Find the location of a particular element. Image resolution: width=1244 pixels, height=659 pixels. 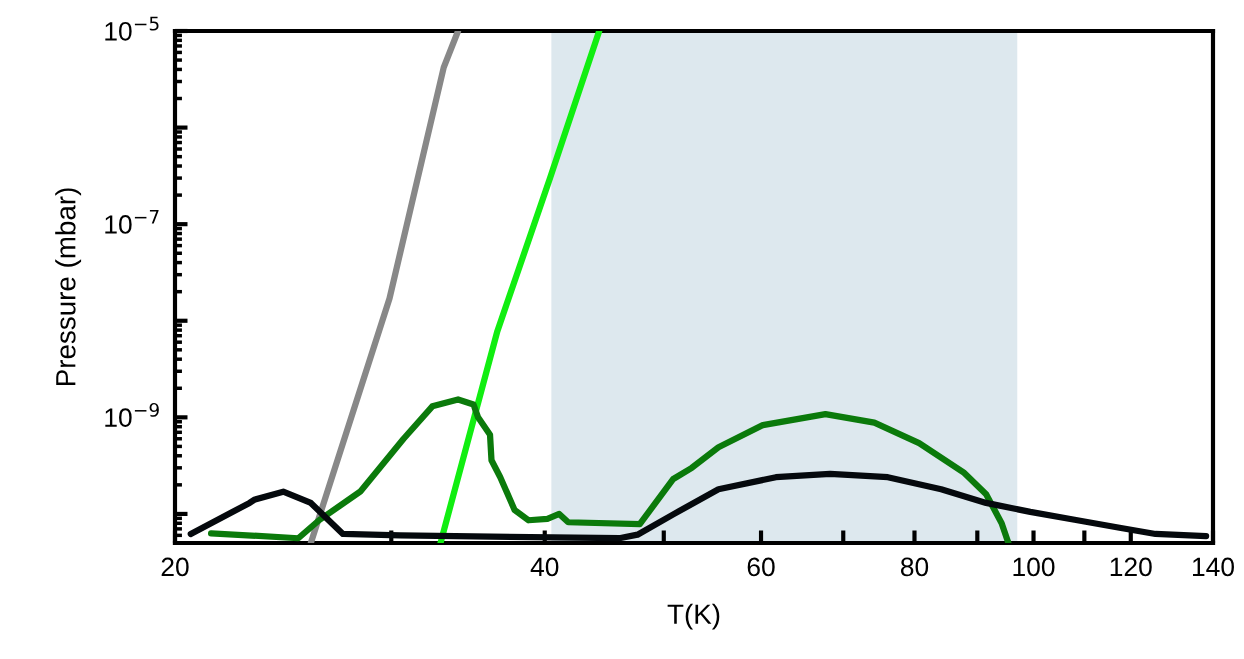

x-axis-title: T(K) is located at coordinates (693, 616).